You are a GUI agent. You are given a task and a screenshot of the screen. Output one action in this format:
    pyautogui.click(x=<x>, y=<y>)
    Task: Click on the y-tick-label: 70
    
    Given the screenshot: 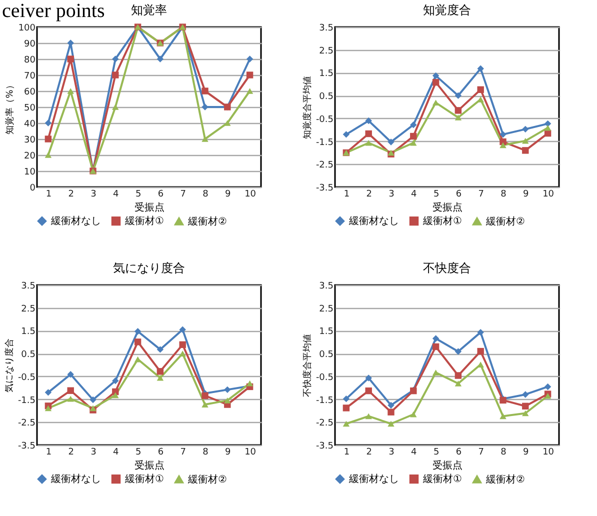 What is the action you would take?
    pyautogui.click(x=30, y=77)
    